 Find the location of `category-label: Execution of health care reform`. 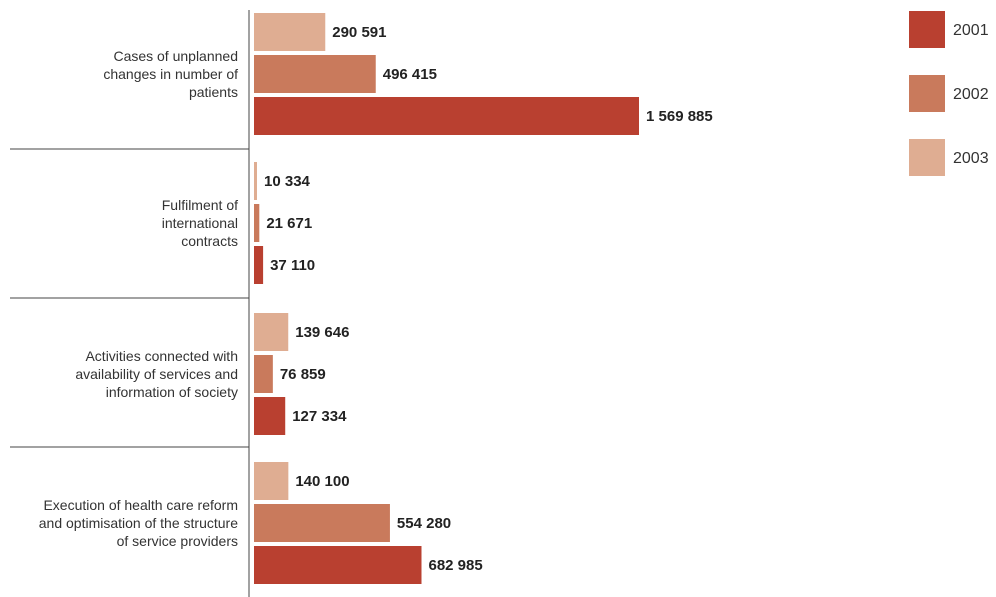

category-label: Execution of health care reform is located at coordinates (140, 505).